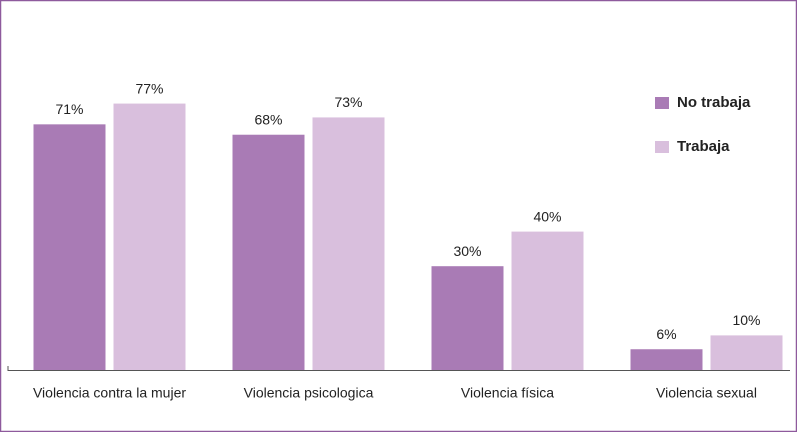 The height and width of the screenshot is (432, 797). What do you see at coordinates (746, 320) in the screenshot?
I see `data-label: 10%` at bounding box center [746, 320].